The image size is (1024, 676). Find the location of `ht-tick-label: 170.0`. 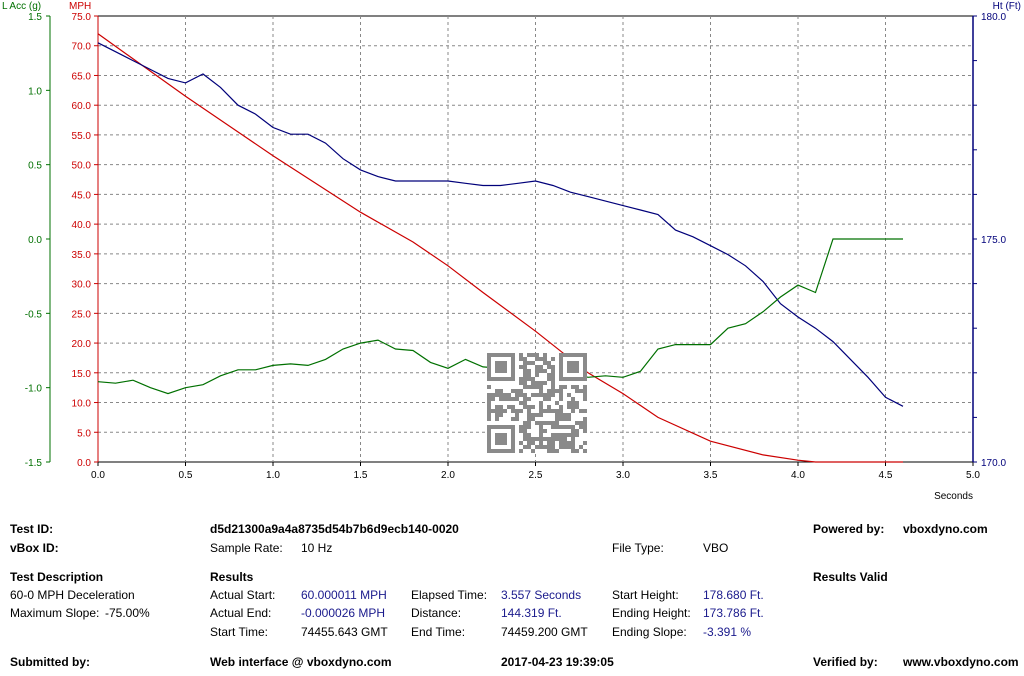

ht-tick-label: 170.0 is located at coordinates (993, 463).